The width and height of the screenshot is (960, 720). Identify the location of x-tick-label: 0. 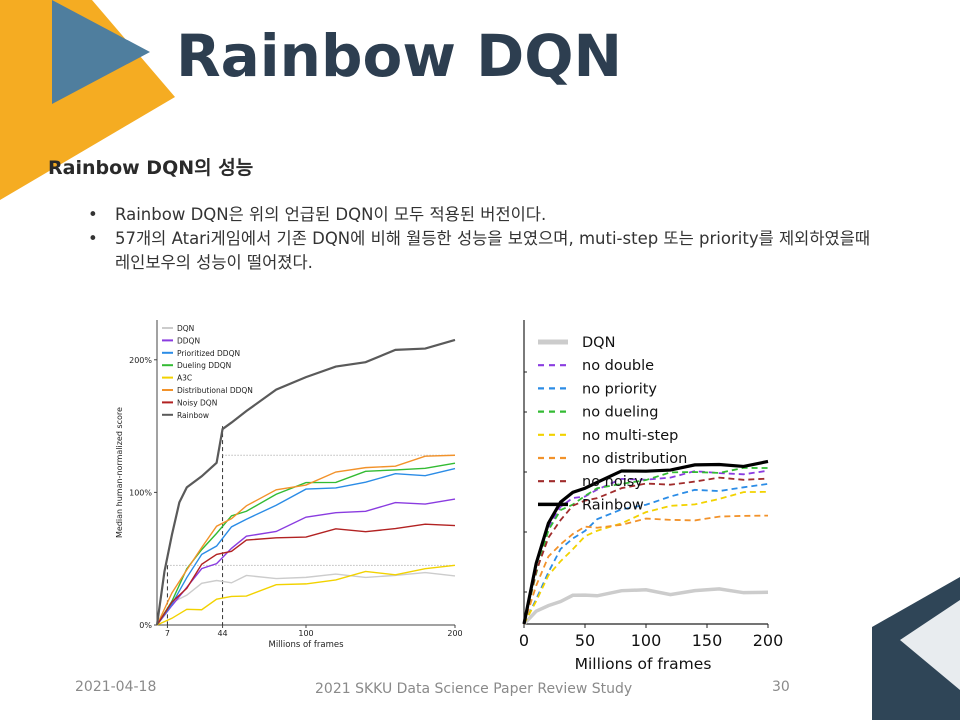
(524, 640).